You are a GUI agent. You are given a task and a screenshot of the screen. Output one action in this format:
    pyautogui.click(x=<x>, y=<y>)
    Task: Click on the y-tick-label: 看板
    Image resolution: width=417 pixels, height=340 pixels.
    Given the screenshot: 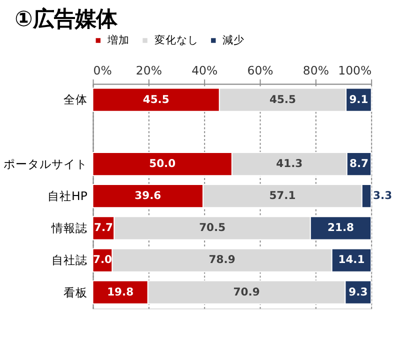 What is the action you would take?
    pyautogui.click(x=75, y=292)
    